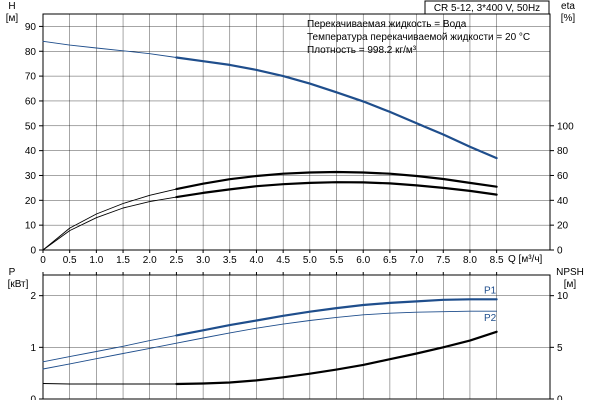  I want to click on x-tick-label: 3.0, so click(203, 260).